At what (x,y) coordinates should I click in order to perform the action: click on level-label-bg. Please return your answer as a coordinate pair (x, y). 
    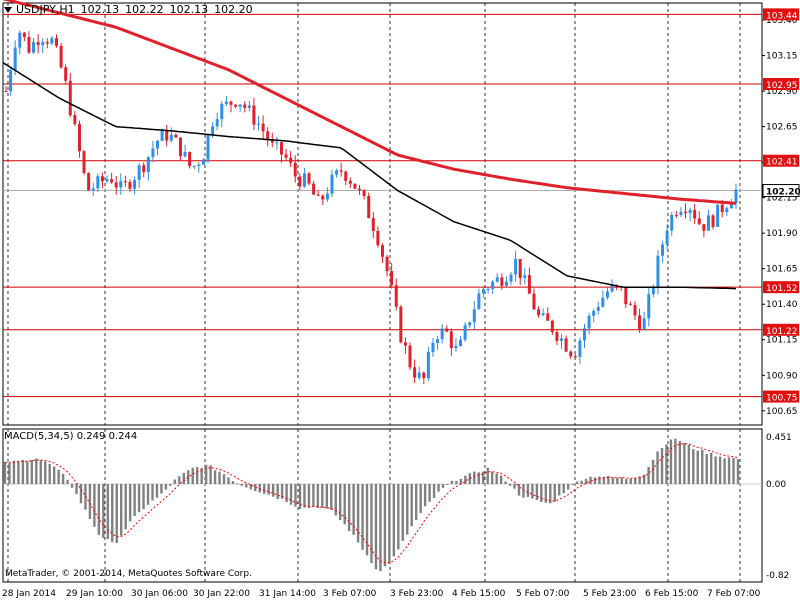
    Looking at the image, I should click on (781, 329).